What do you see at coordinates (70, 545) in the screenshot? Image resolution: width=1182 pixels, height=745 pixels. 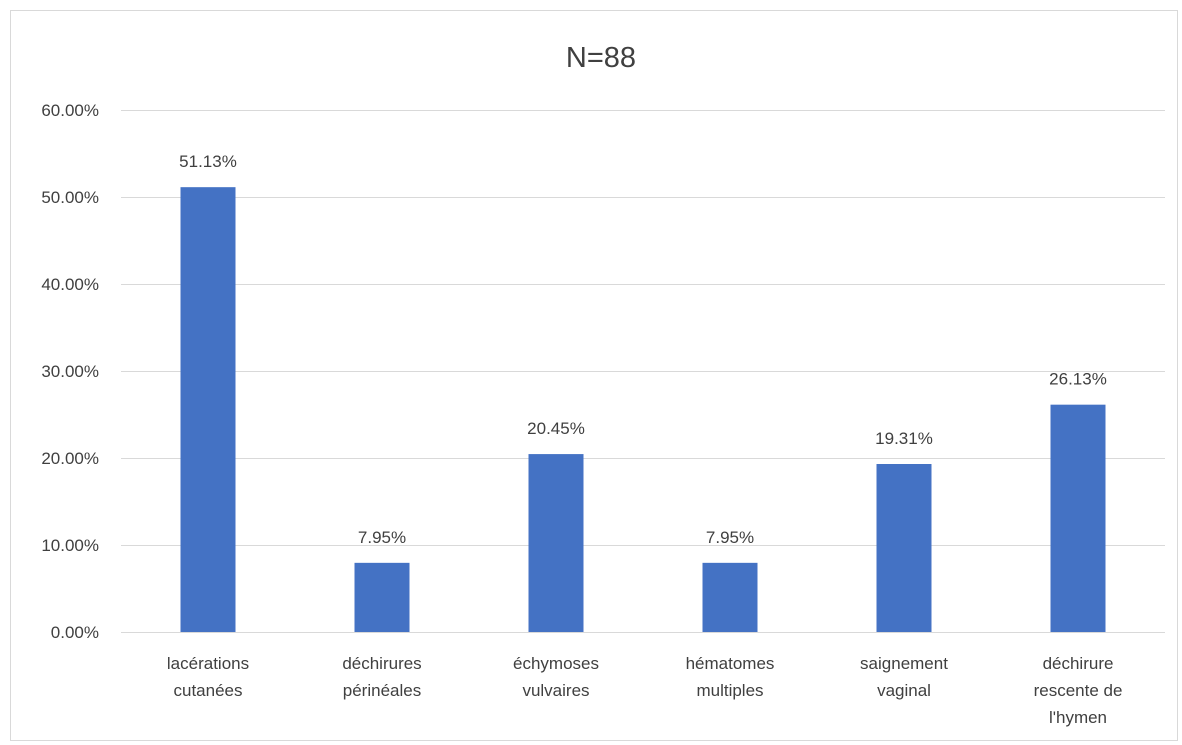 I see `y-tick-label: 10.00%` at bounding box center [70, 545].